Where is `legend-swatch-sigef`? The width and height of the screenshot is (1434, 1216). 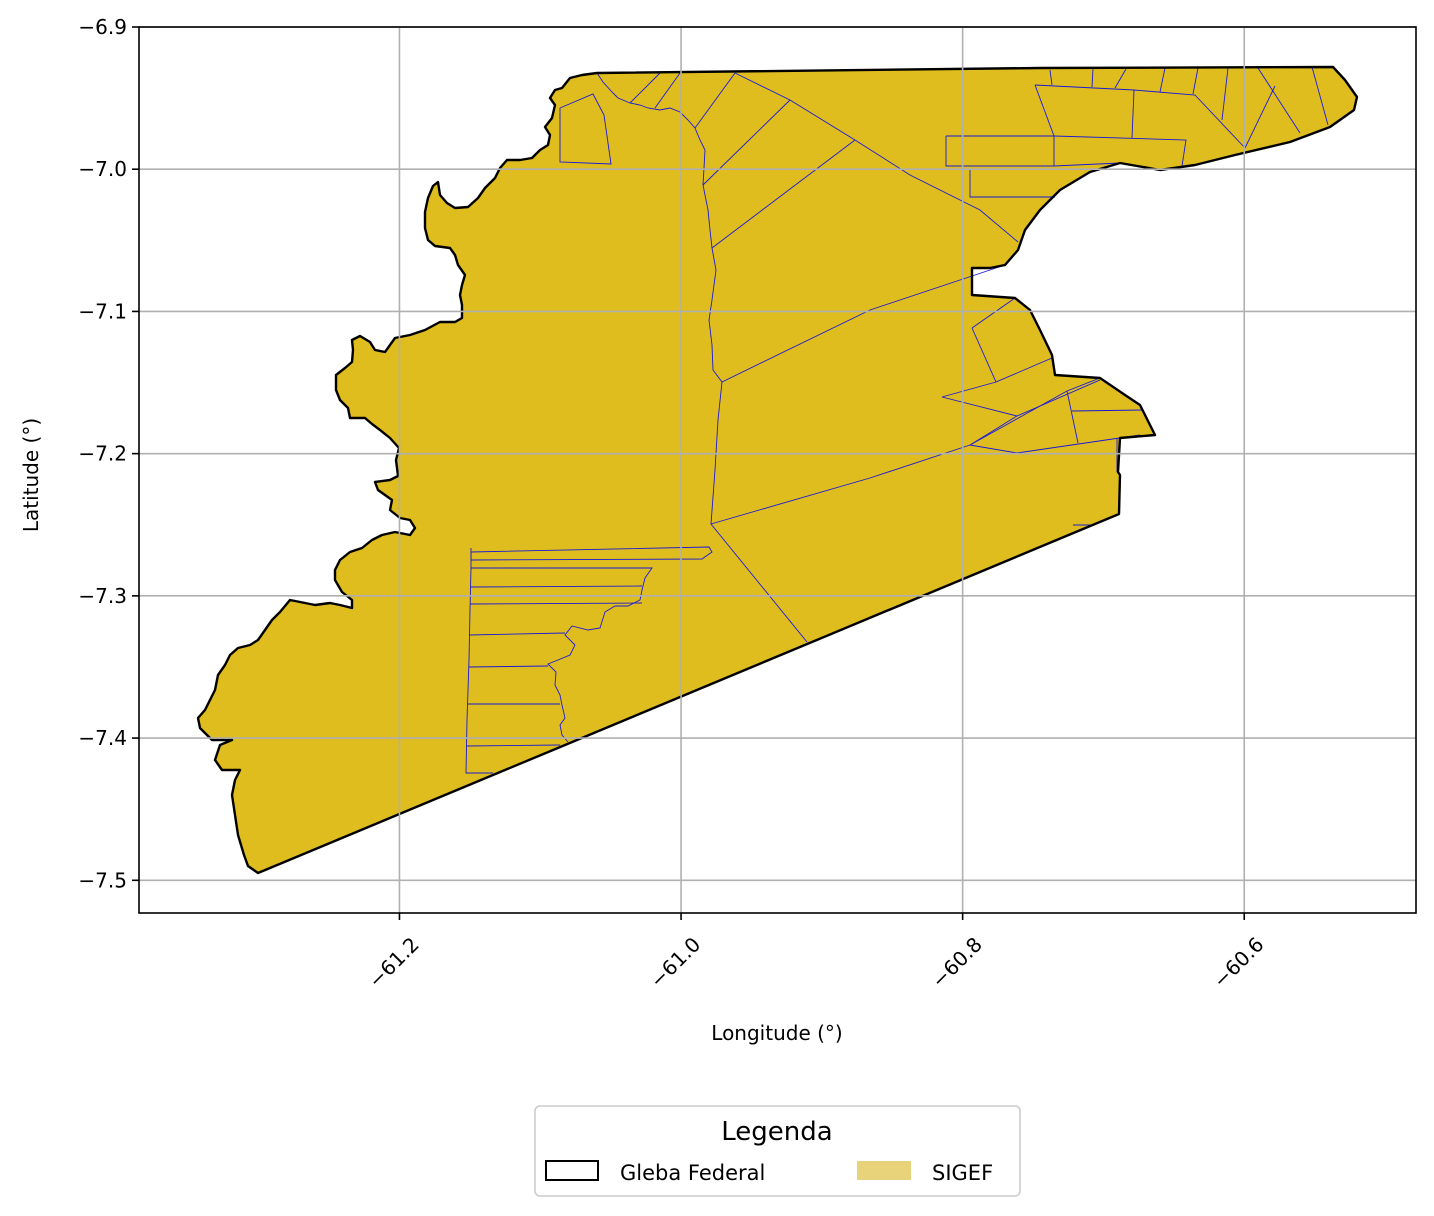 legend-swatch-sigef is located at coordinates (884, 1170).